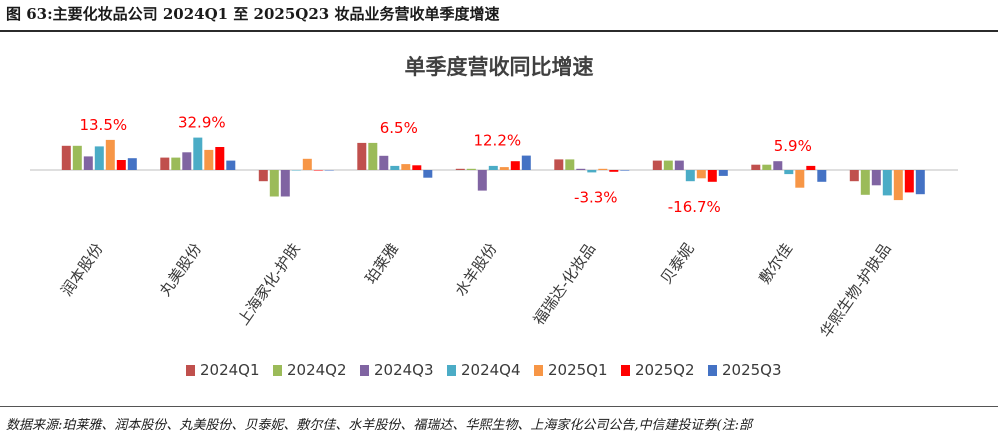 The width and height of the screenshot is (998, 437). I want to click on legend-swatch-2025Q1, so click(538, 370).